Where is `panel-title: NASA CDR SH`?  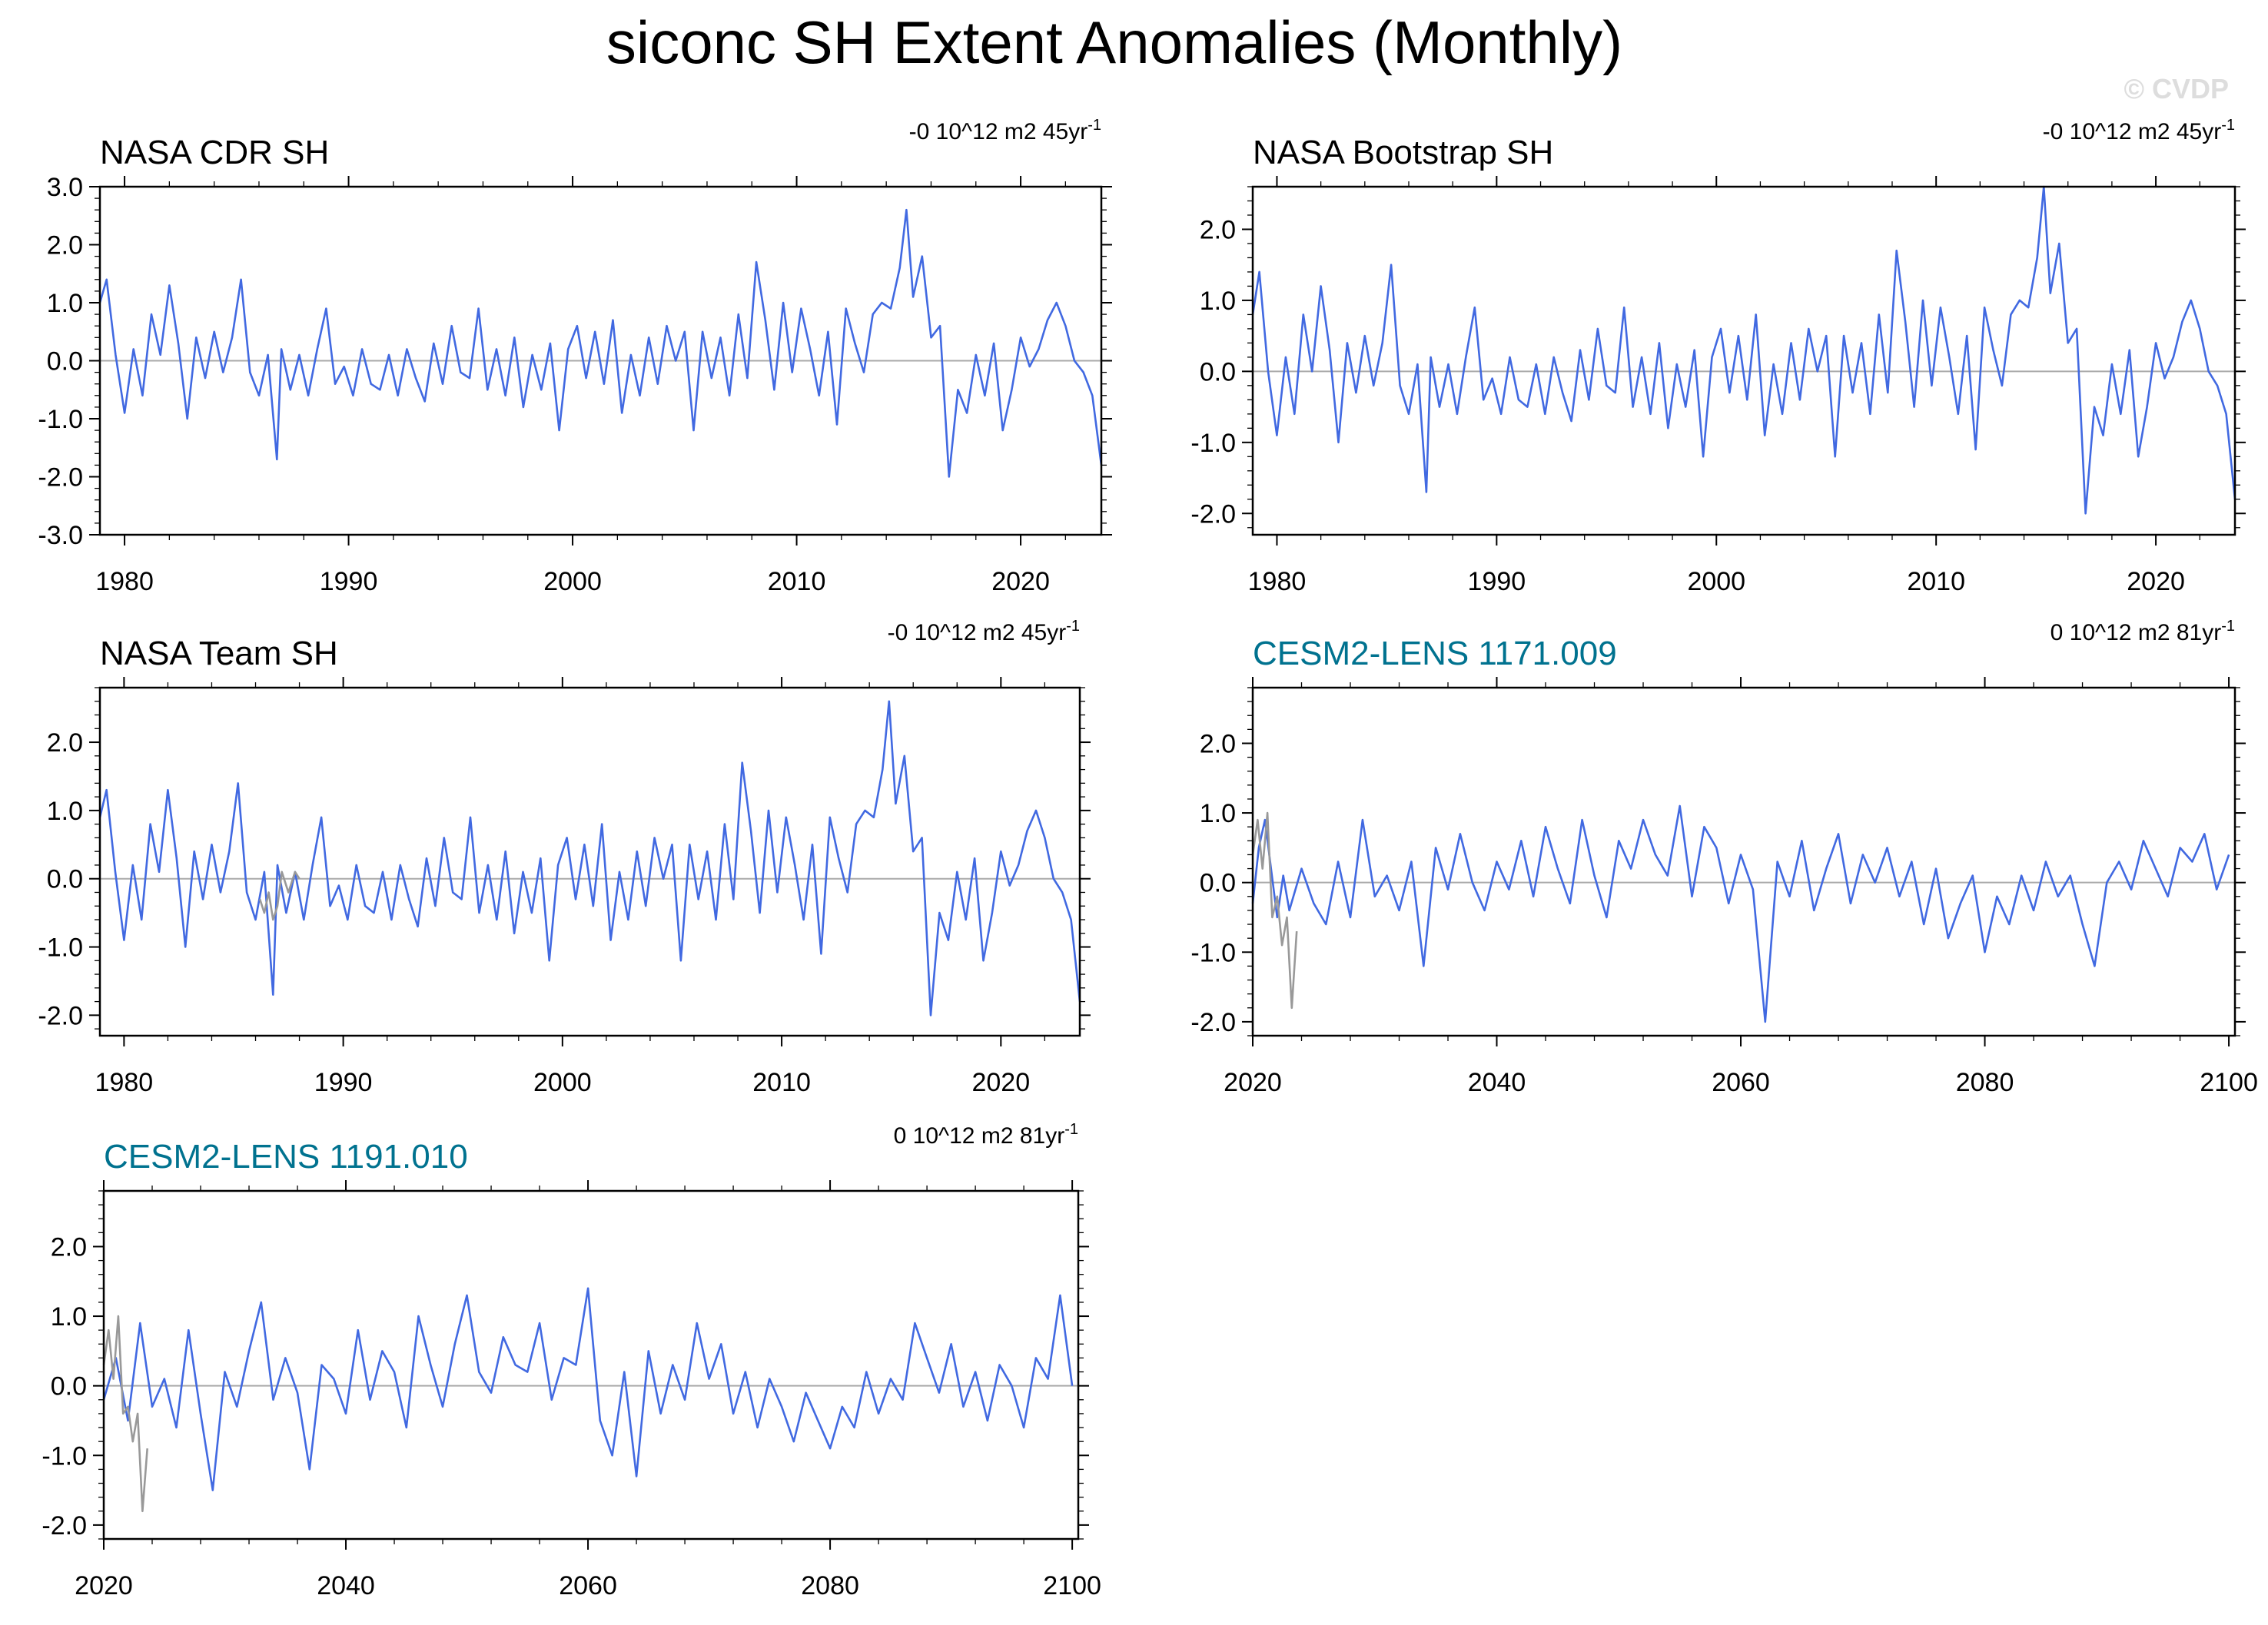 panel-title: NASA CDR SH is located at coordinates (214, 152).